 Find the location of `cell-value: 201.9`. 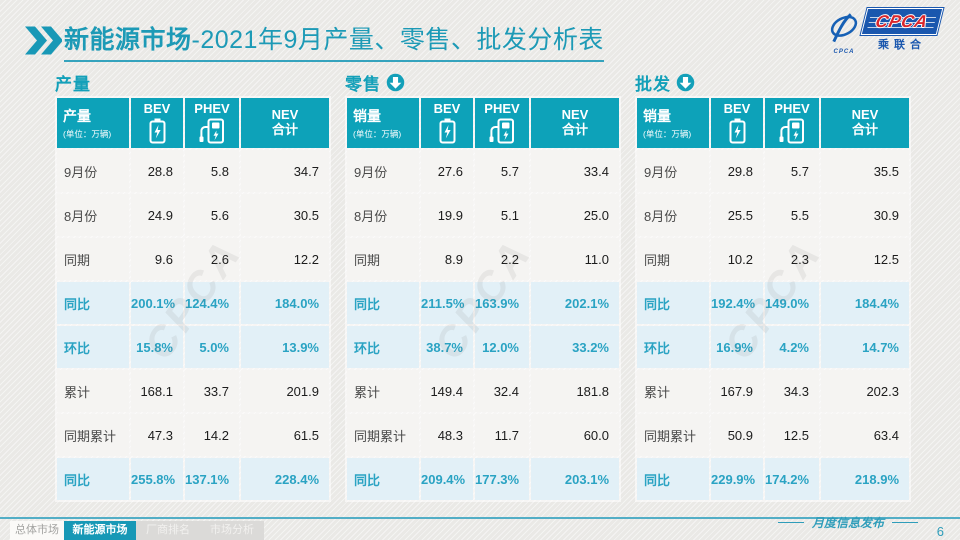

cell-value: 201.9 is located at coordinates (285, 391).